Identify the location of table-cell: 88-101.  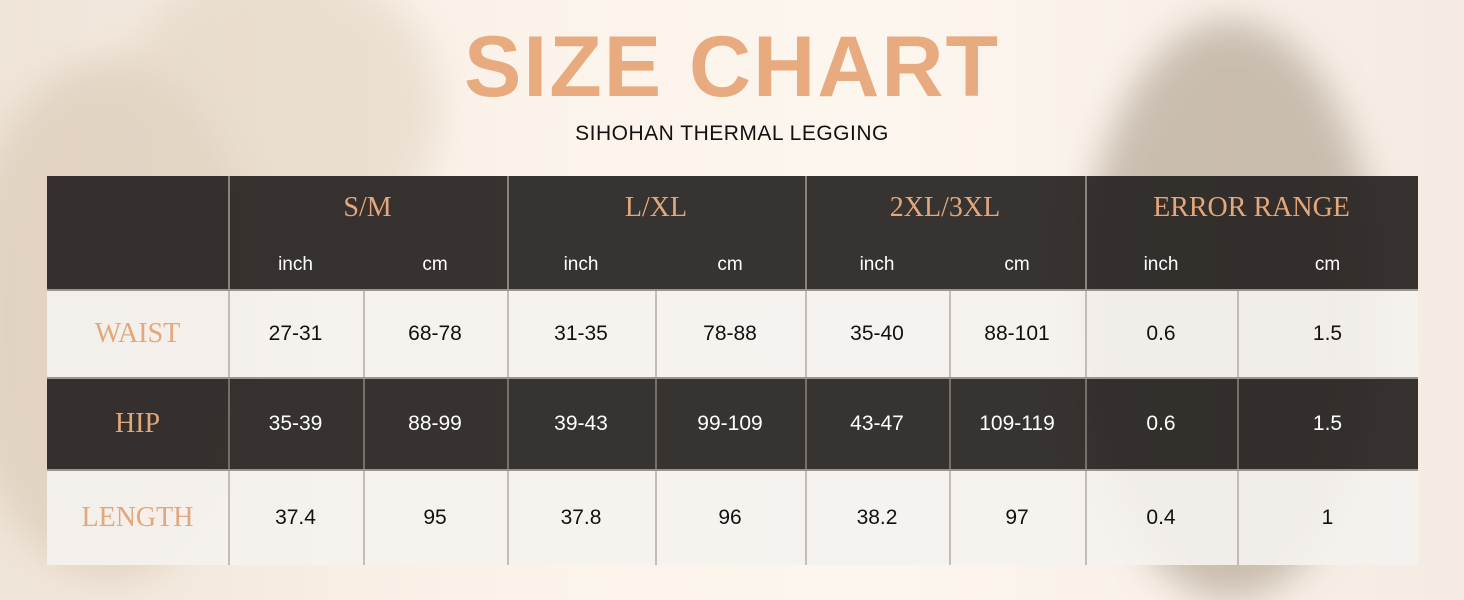
(1017, 333).